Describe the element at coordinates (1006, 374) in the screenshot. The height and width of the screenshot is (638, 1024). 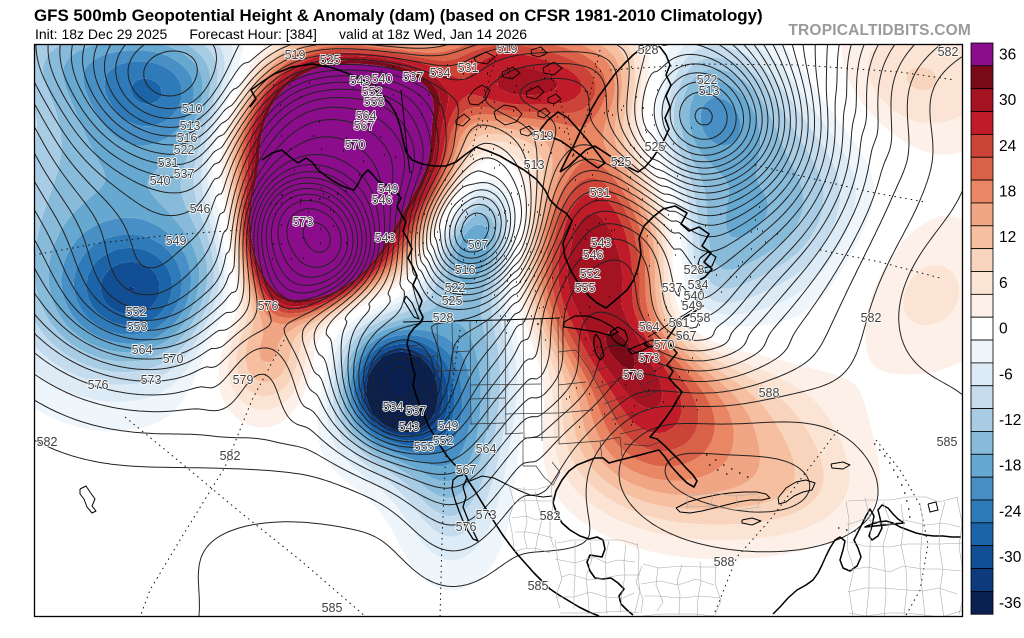
I see `svg-text: -6` at that location.